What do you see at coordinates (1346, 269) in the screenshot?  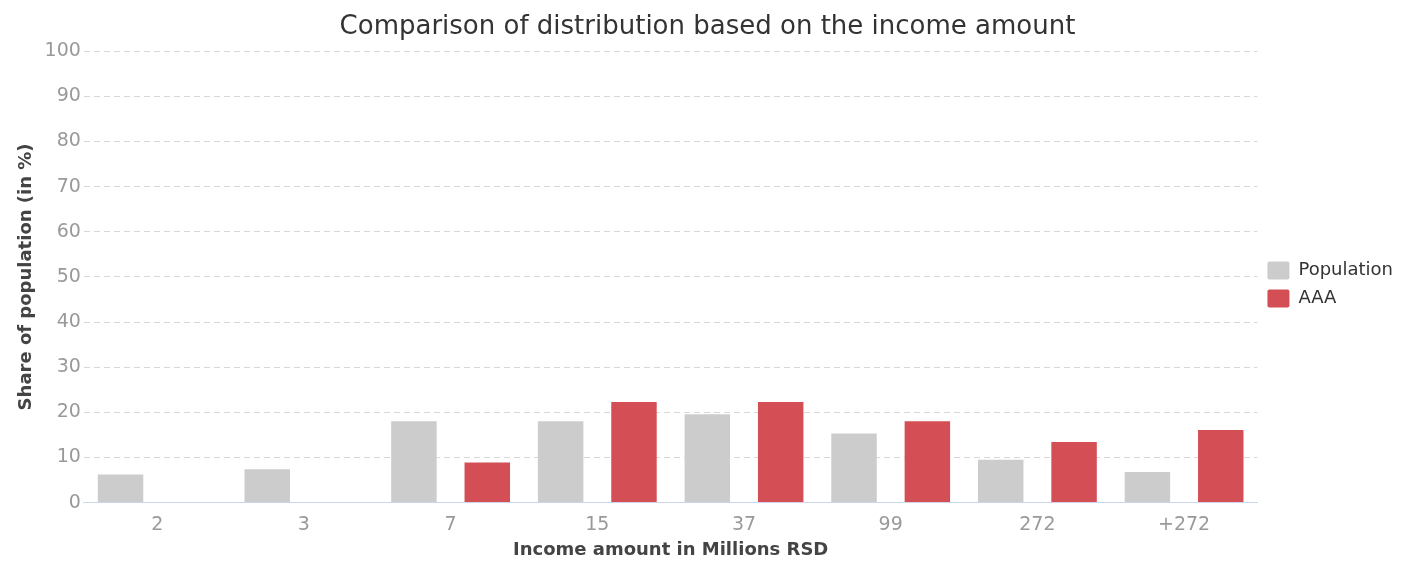 I see `legend-label: Population` at bounding box center [1346, 269].